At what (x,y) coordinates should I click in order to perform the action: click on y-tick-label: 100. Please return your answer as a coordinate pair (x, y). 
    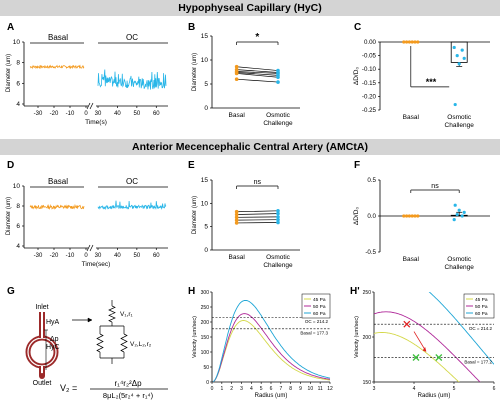
    Looking at the image, I should click on (205, 353).